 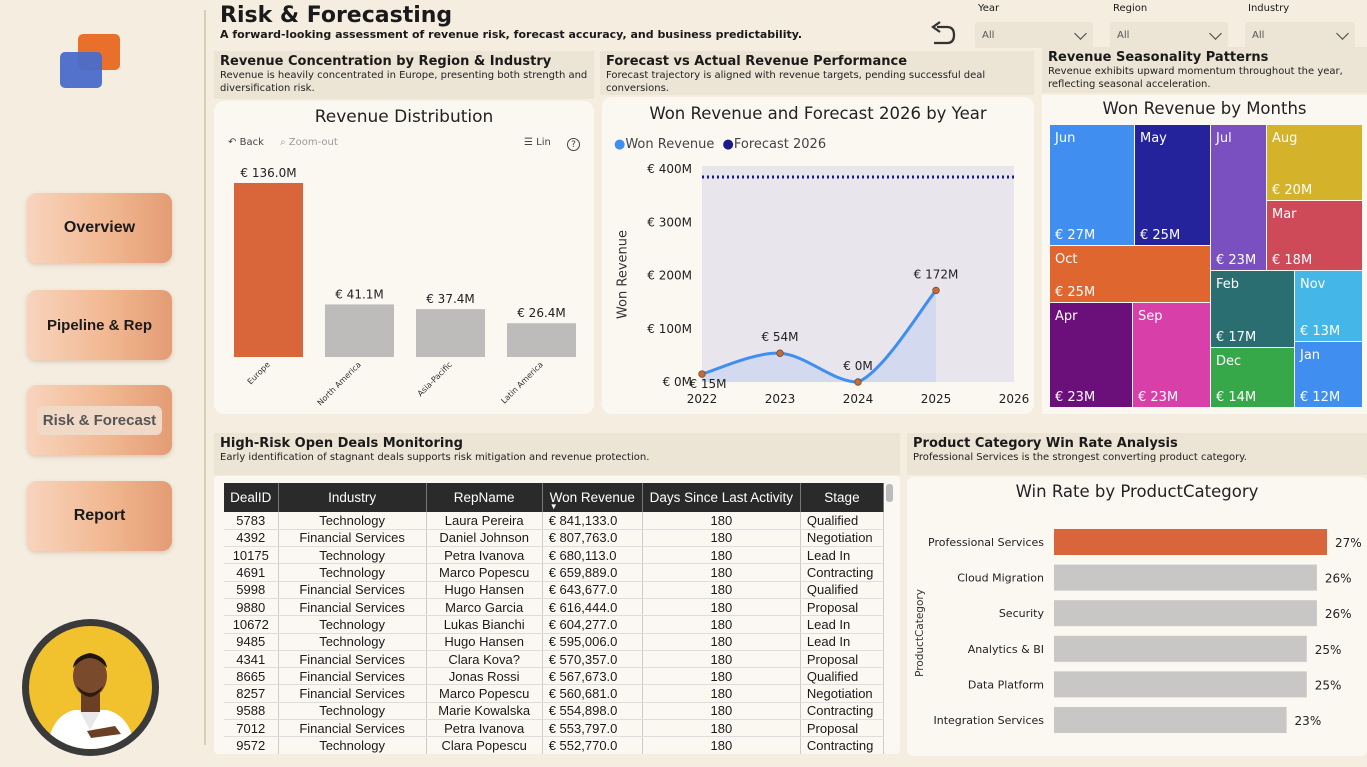 What do you see at coordinates (251, 676) in the screenshot?
I see `table-cell: 8665` at bounding box center [251, 676].